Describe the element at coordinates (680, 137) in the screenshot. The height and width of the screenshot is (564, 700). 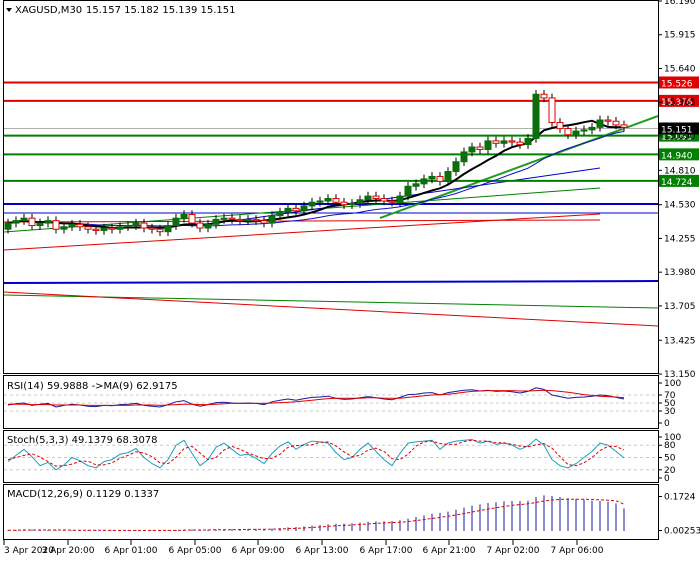
I see `price-tick-label: 15.090` at that location.